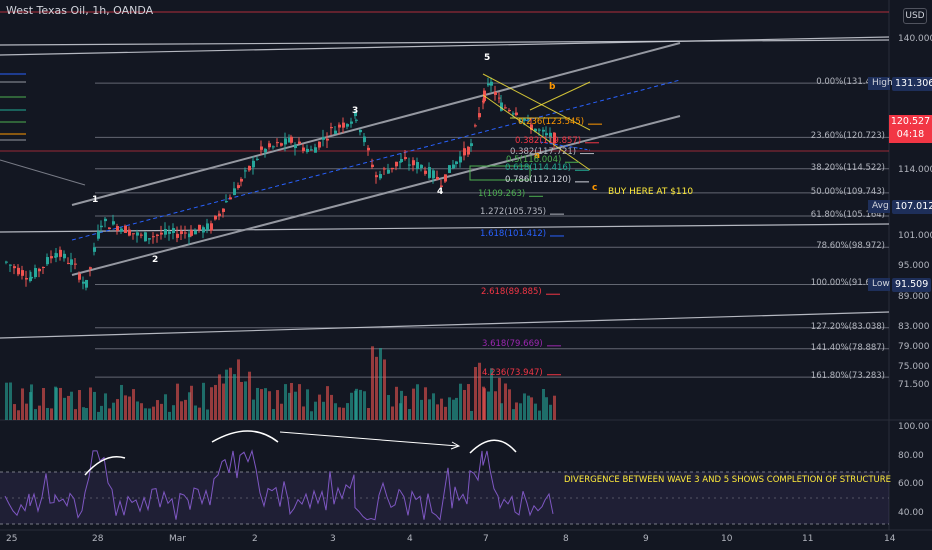 The width and height of the screenshot is (932, 550). What do you see at coordinates (512, 343) in the screenshot?
I see `fib-extension-label: 3.618(79.669)` at bounding box center [512, 343].